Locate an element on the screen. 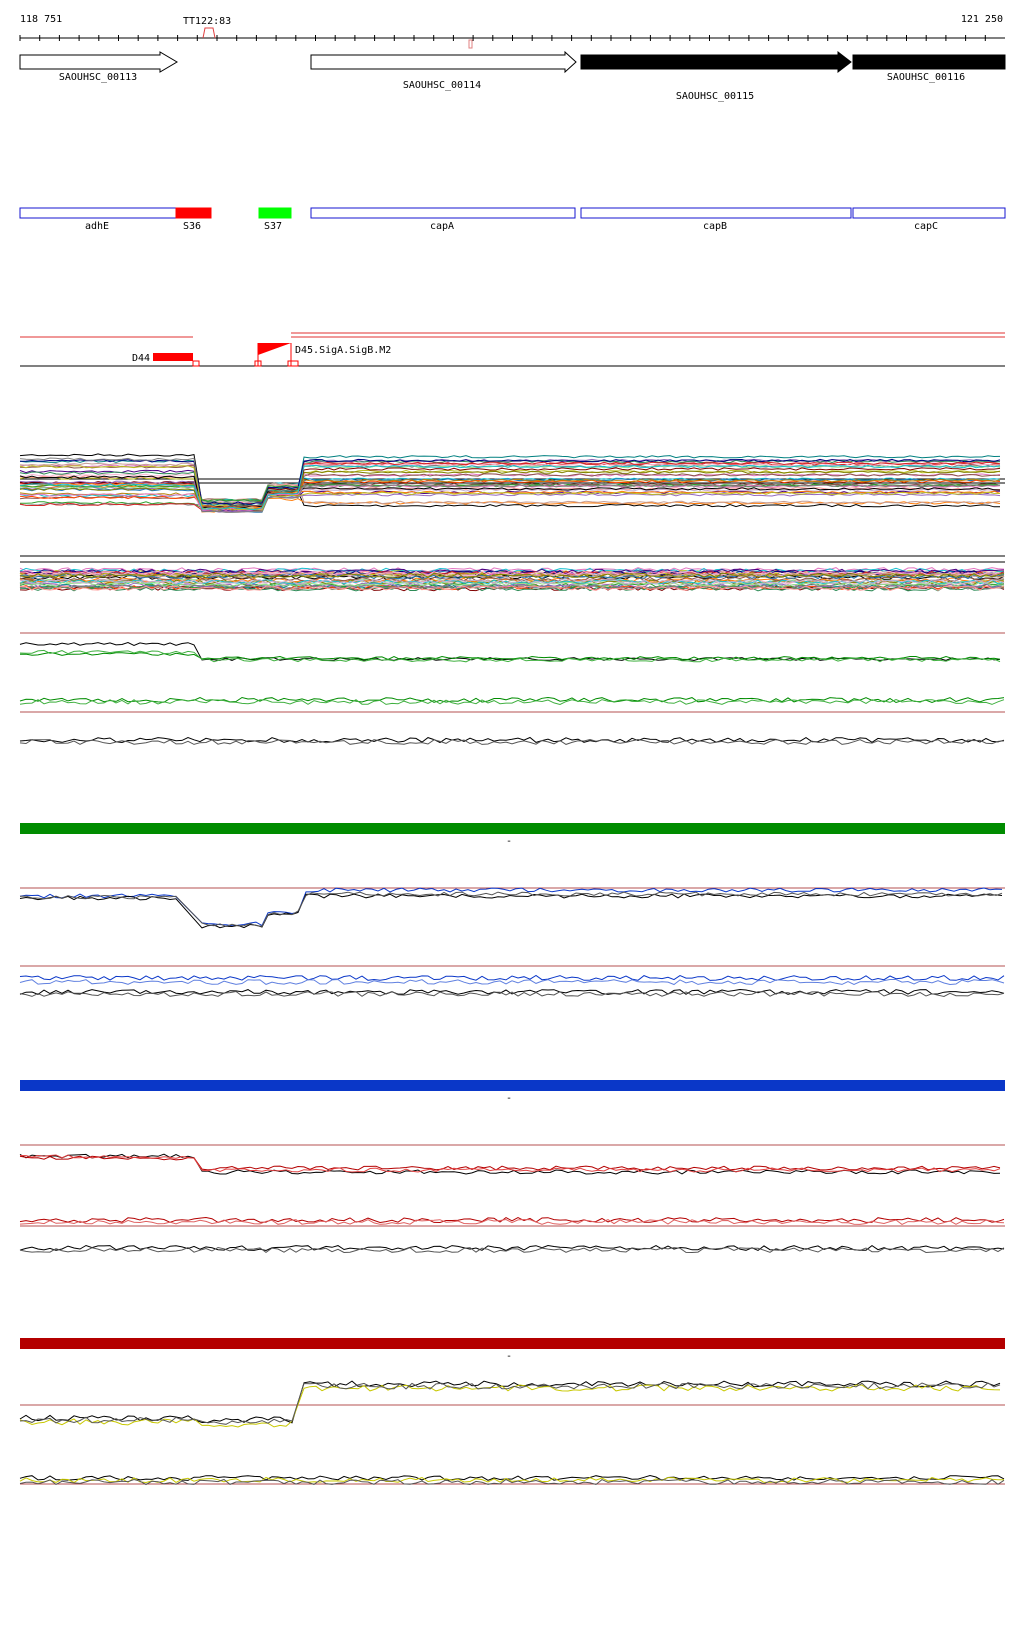 Image resolution: width=1024 pixels, height=1640 pixels. ruler-end-label: 121 250 is located at coordinates (982, 19).